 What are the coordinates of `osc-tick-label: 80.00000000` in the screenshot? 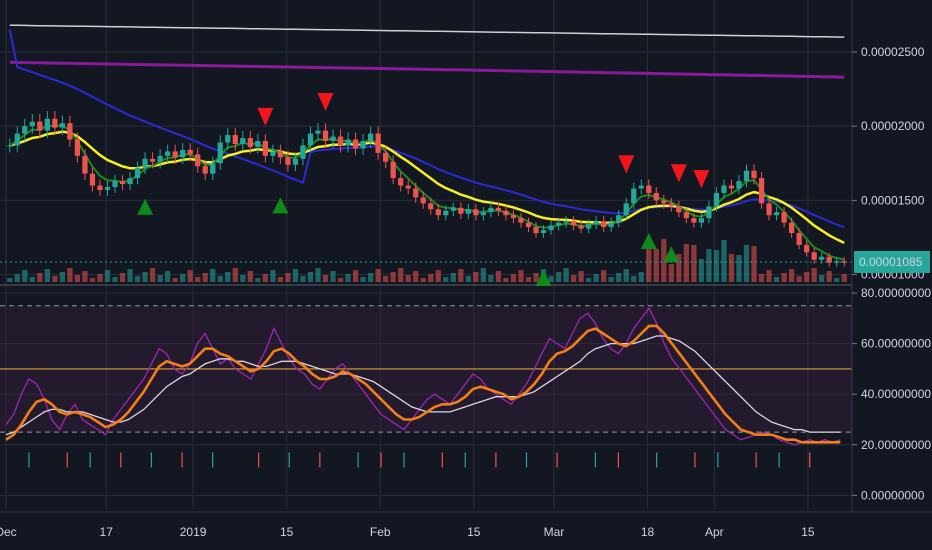 It's located at (896, 293).